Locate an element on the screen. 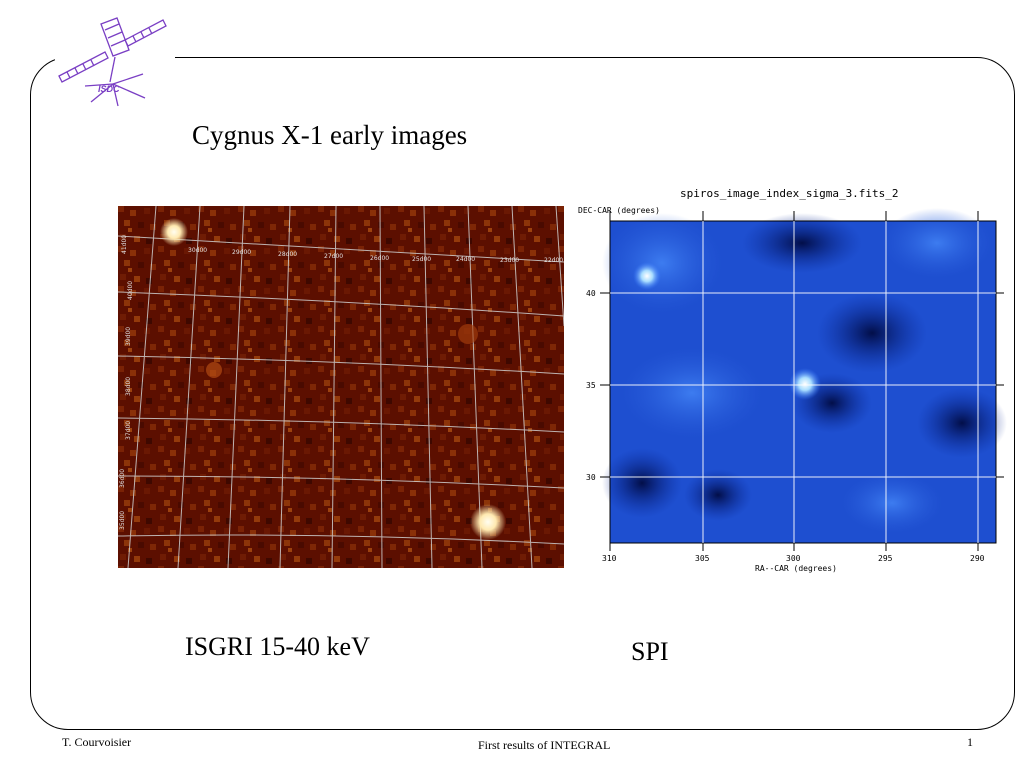  isgri-left-label: 35d00 is located at coordinates (122, 520).